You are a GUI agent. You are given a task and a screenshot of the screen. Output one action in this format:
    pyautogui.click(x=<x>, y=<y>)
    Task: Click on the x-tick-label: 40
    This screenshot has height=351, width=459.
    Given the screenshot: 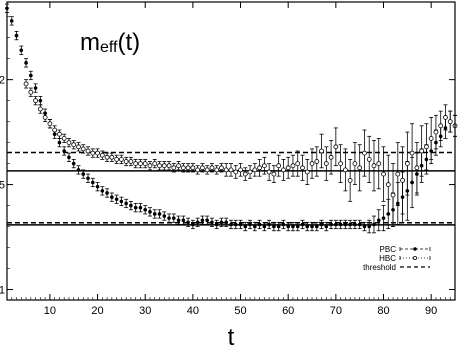 What is the action you would take?
    pyautogui.click(x=193, y=311)
    